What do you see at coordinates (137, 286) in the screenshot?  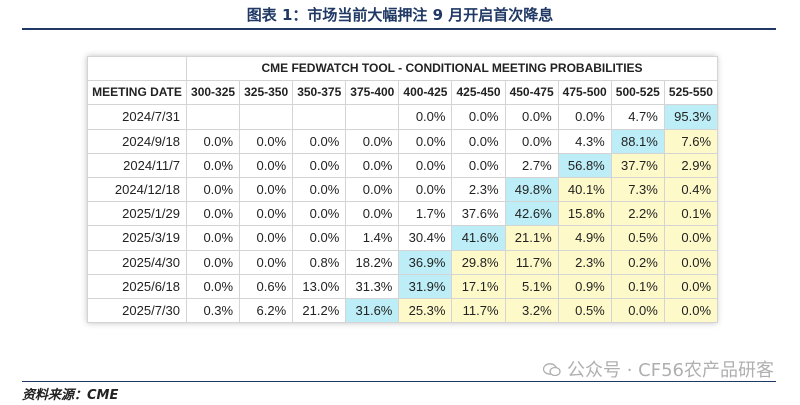 I see `meeting-date-cell: 2025/6/18` at bounding box center [137, 286].